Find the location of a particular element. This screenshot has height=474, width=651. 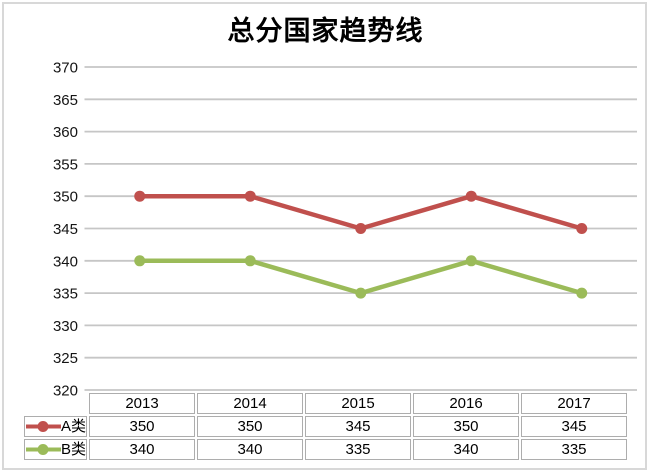

y-axis-tick-label: 340 is located at coordinates (65, 261).